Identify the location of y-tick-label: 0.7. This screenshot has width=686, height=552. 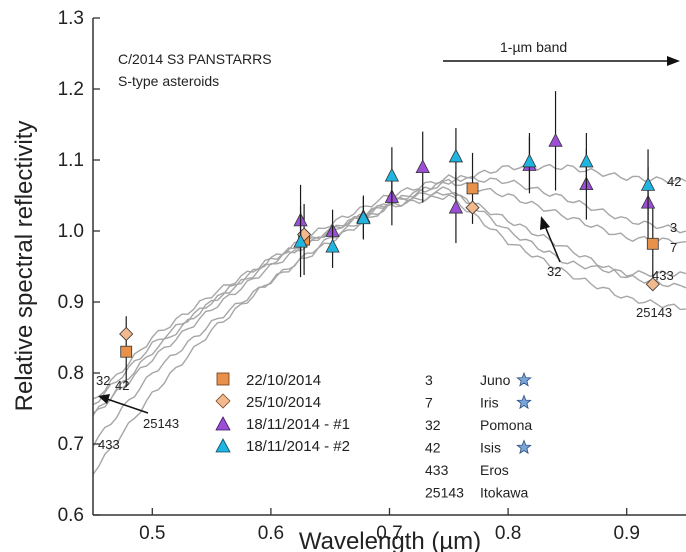
(71, 444).